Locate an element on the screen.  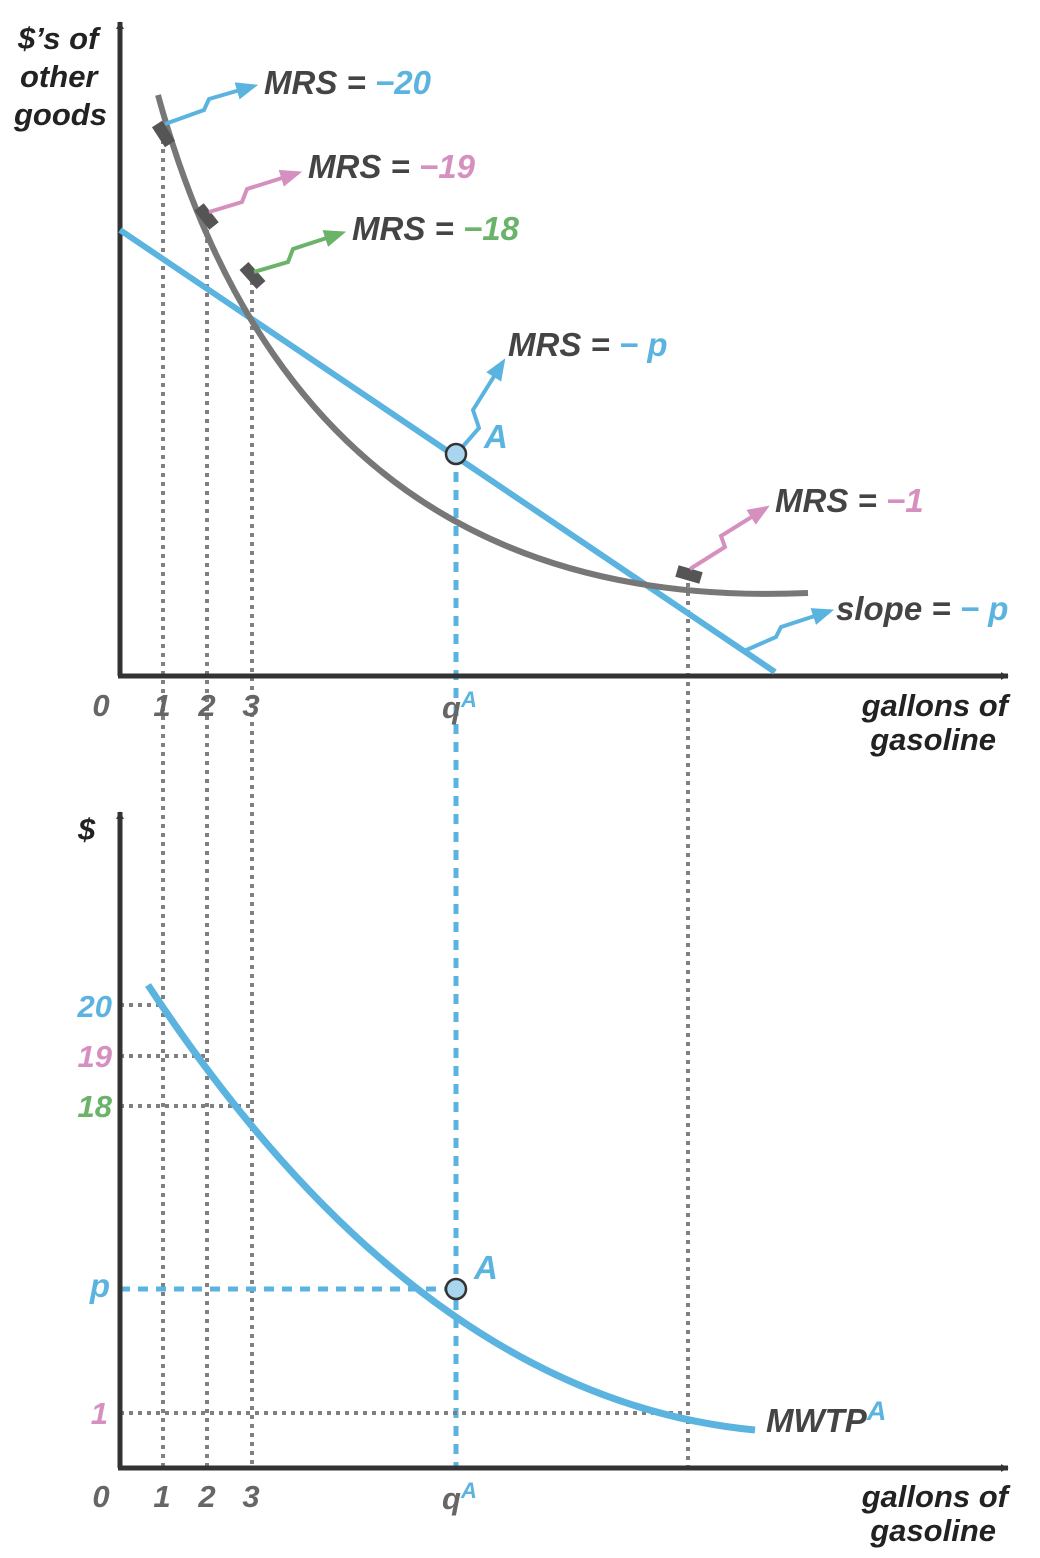
top-tick-qA: qA is located at coordinates (459, 706).